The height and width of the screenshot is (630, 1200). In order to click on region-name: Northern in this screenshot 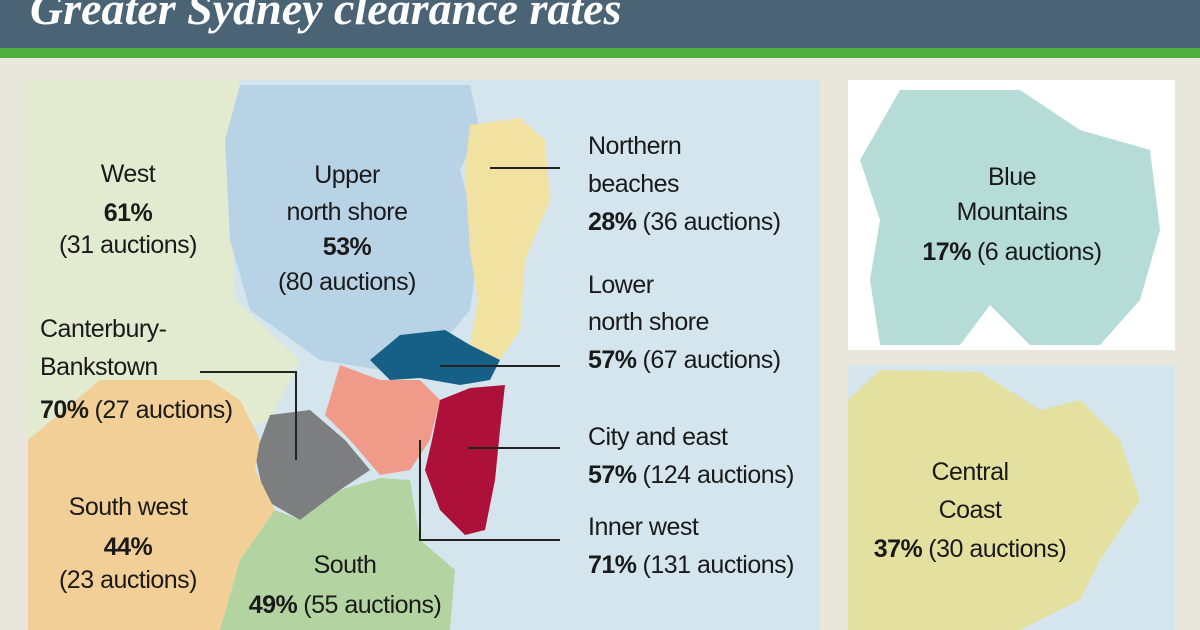, I will do `click(634, 146)`.